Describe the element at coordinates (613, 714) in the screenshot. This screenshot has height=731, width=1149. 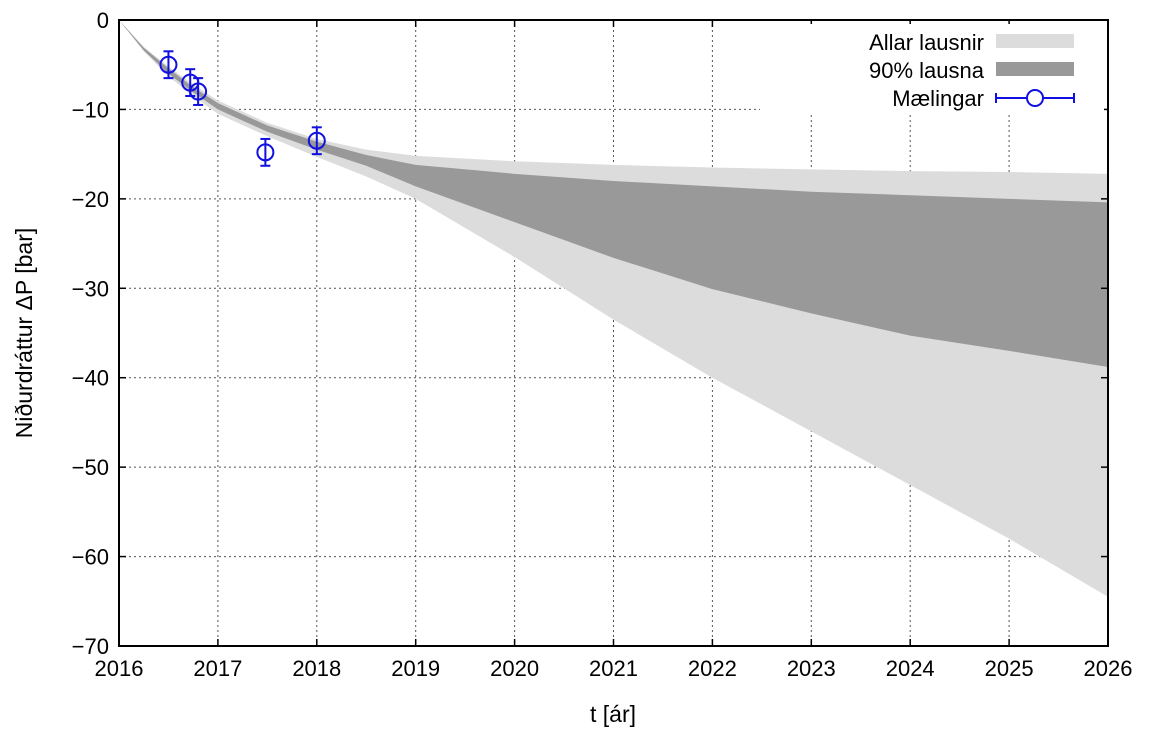
I see `x-axis-label: t [ár]` at that location.